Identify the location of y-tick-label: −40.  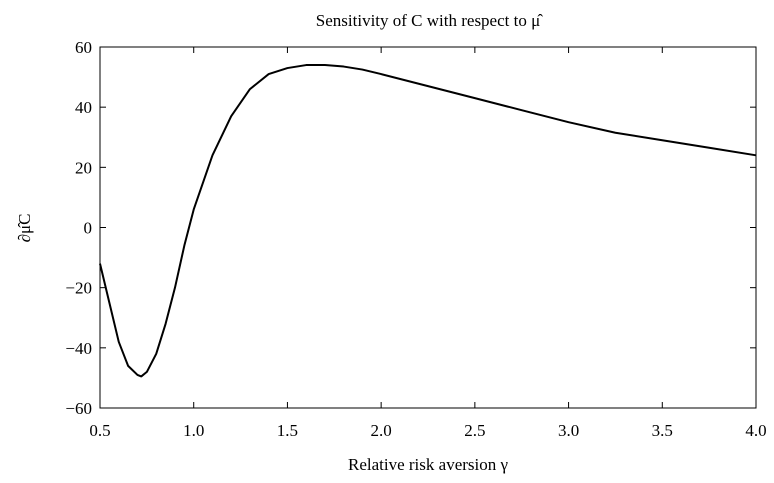
(78, 348).